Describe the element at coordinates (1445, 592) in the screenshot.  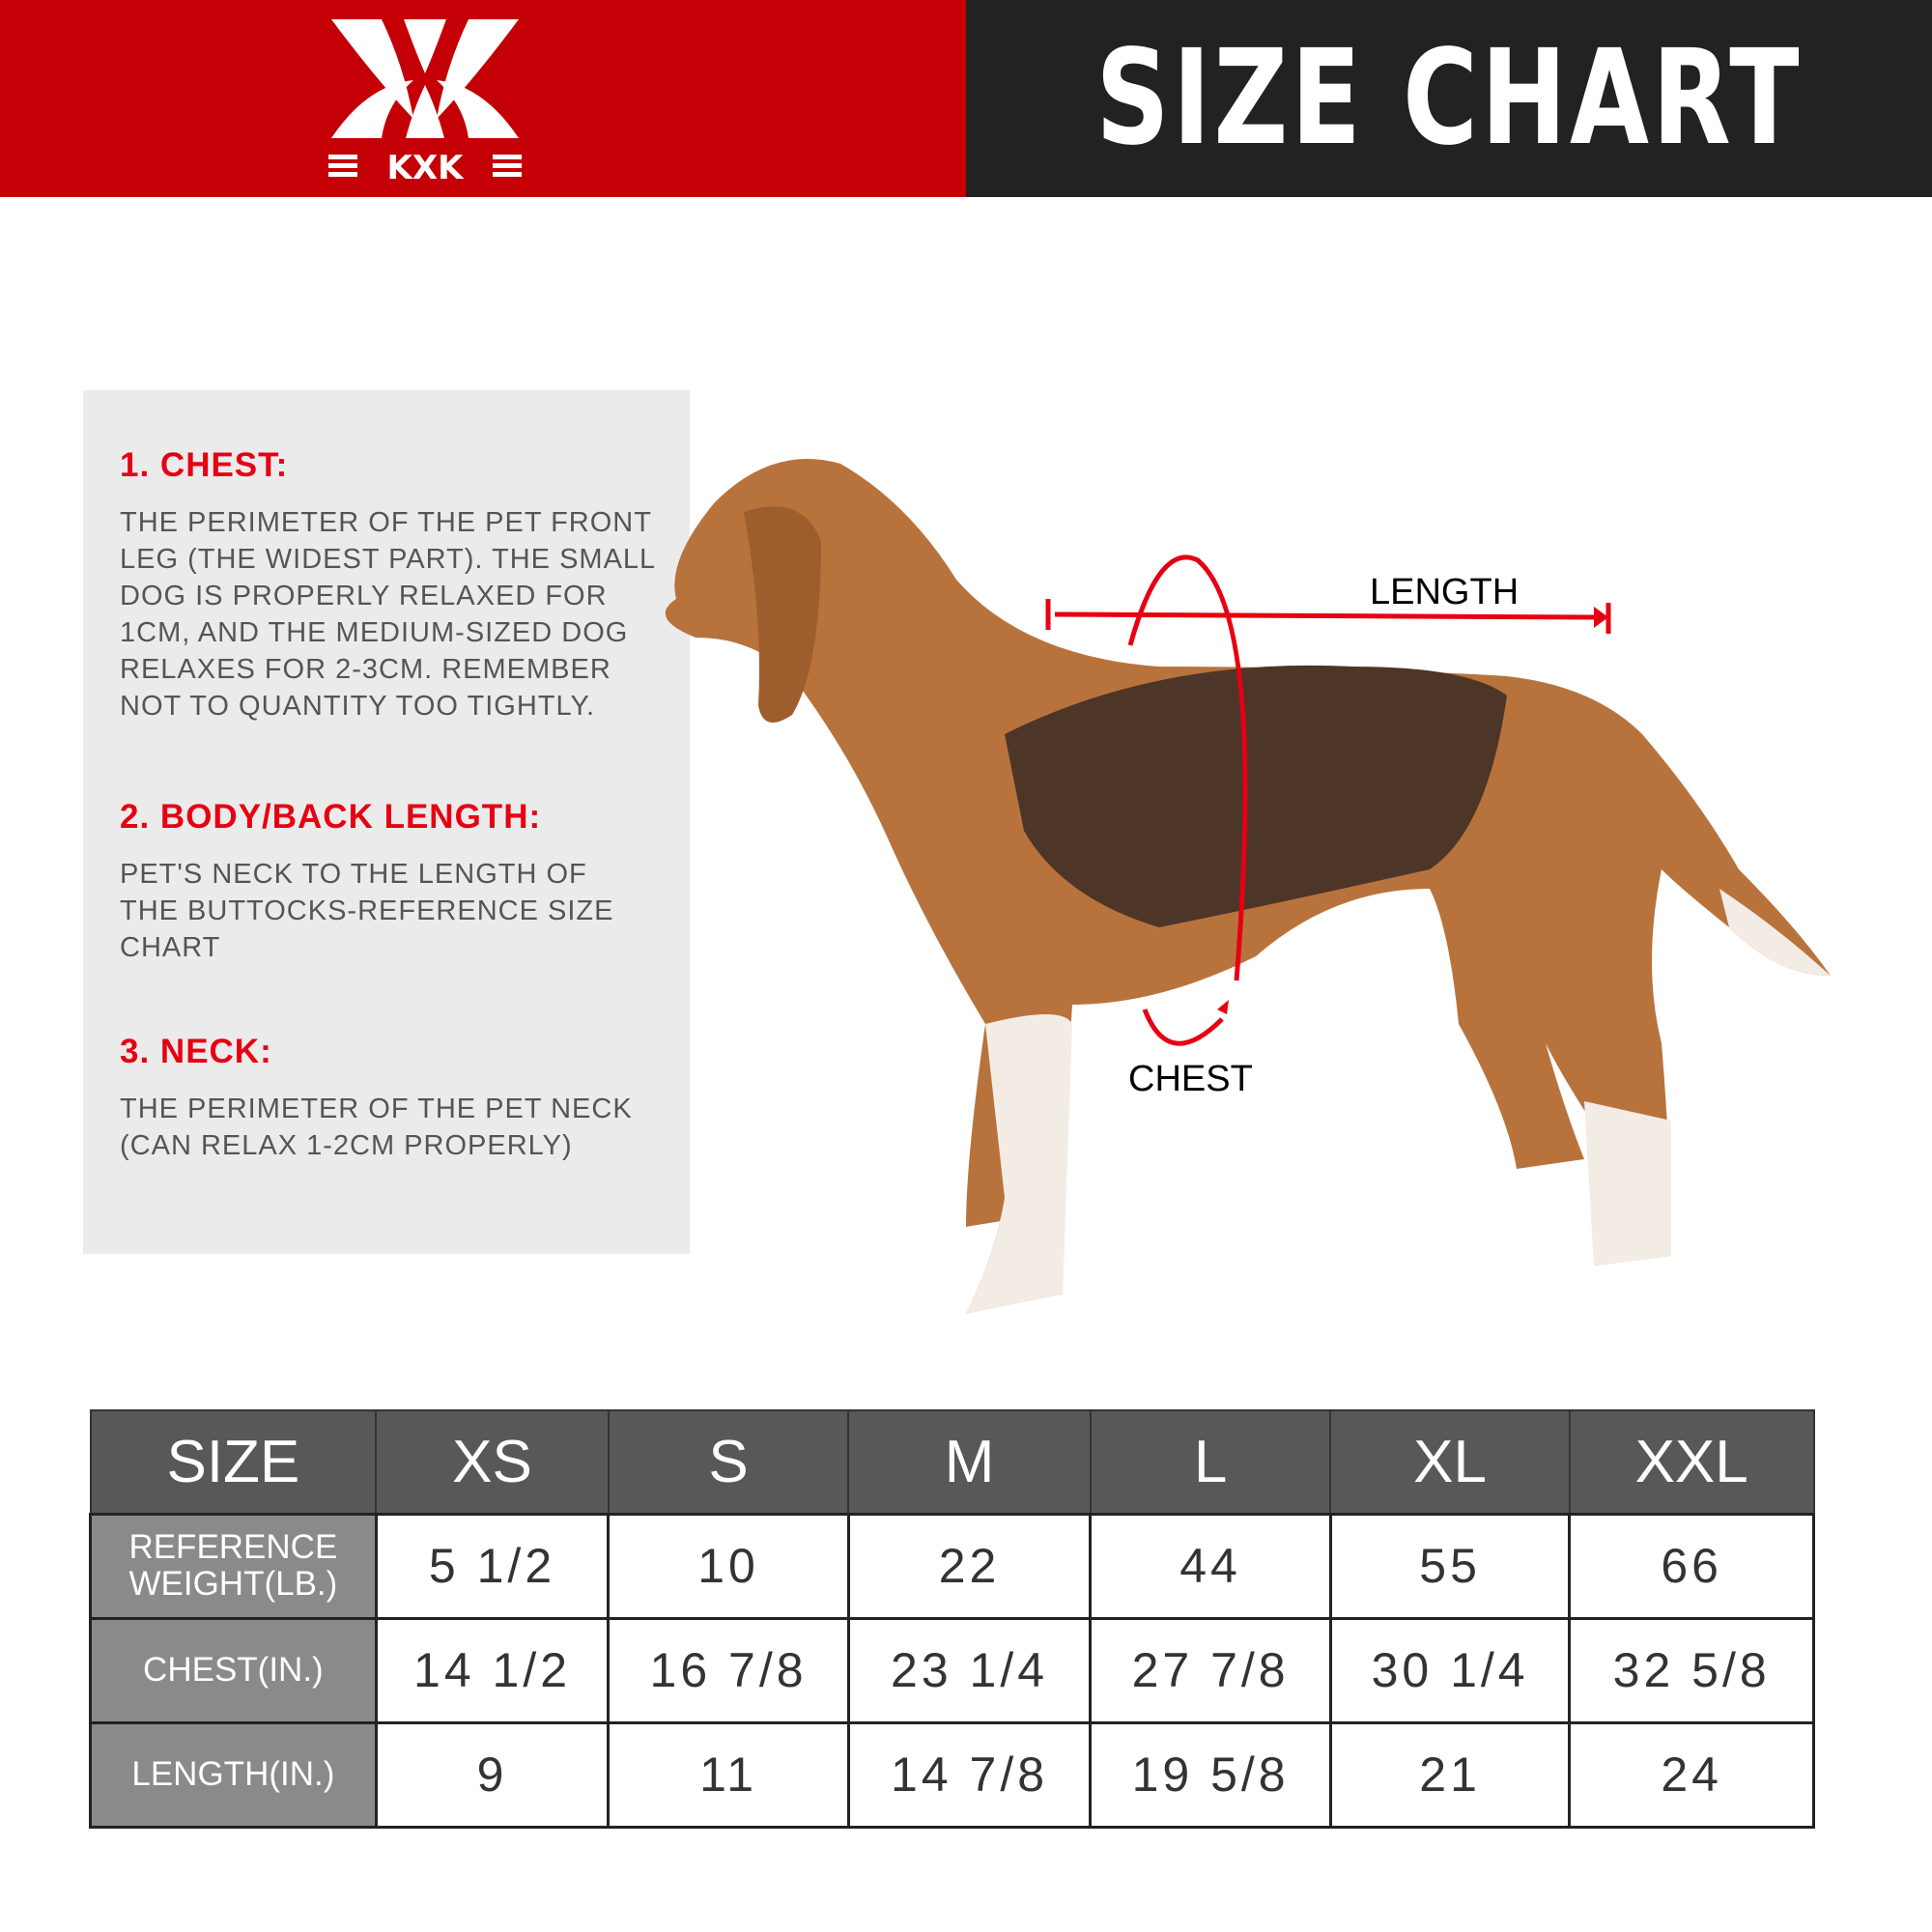
I see `length-label: LENGTH` at that location.